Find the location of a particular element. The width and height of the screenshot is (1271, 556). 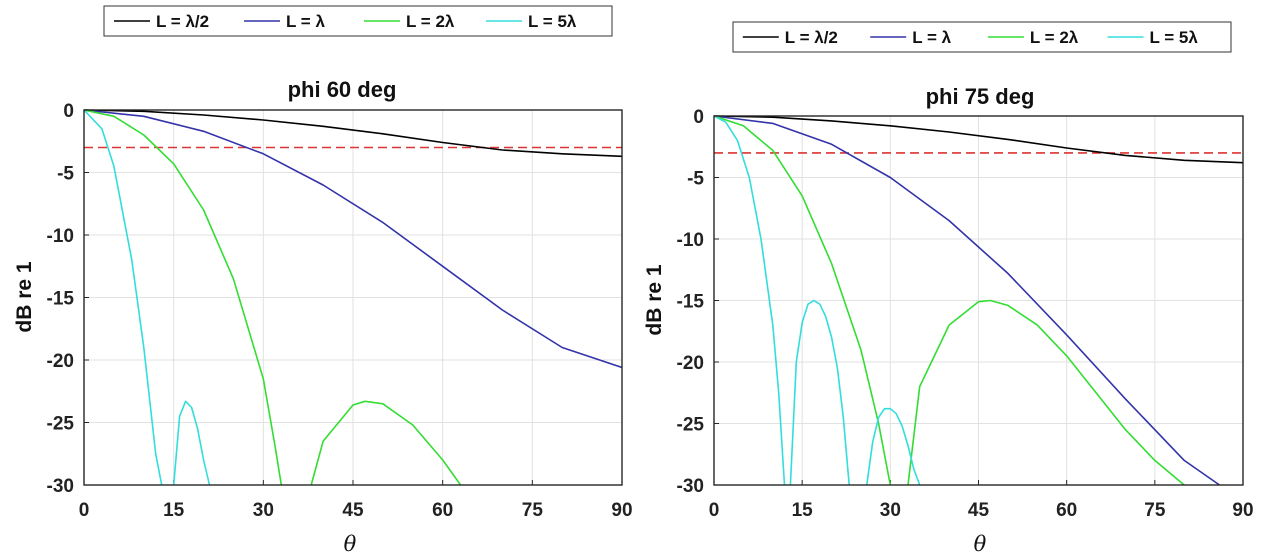

chart-title: phi 60 deg is located at coordinates (342, 89).